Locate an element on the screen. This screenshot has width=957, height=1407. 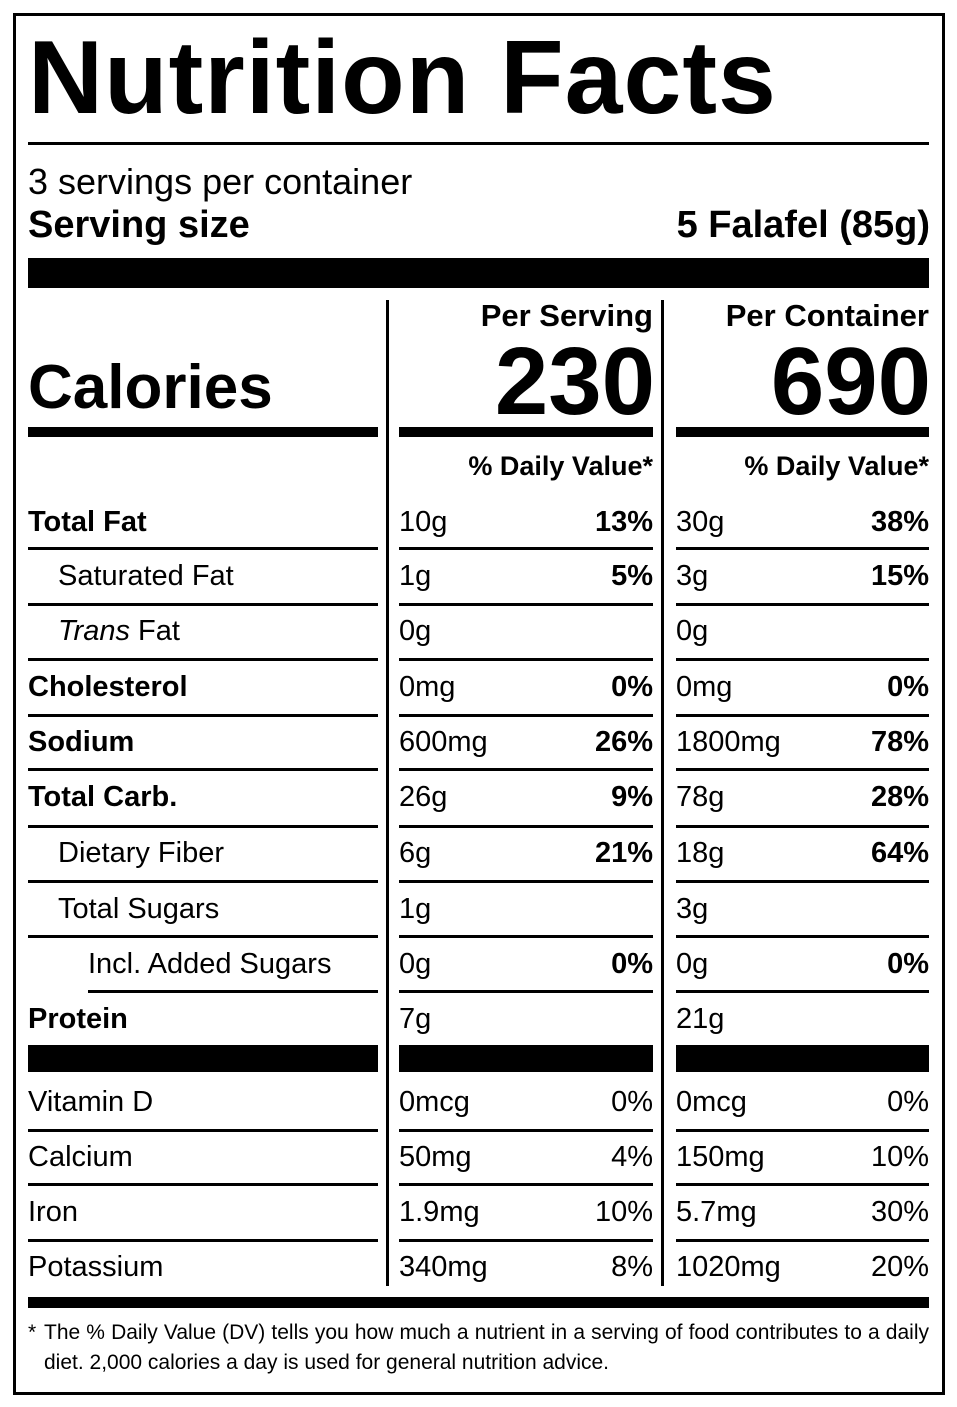
calories-bar-mid is located at coordinates (526, 432).